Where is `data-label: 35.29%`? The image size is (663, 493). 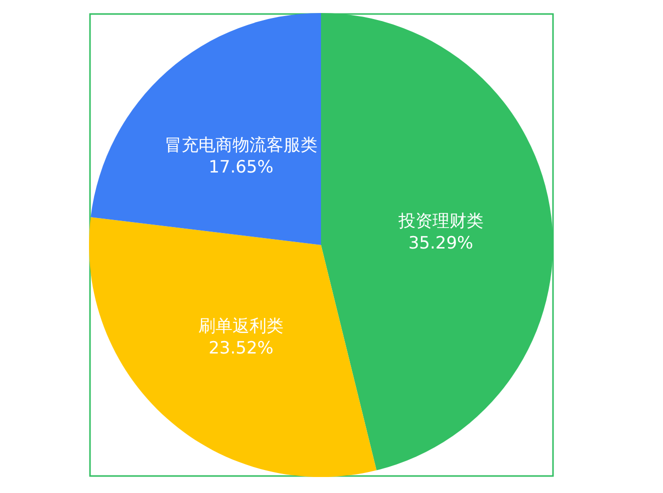
data-label: 35.29% is located at coordinates (441, 243).